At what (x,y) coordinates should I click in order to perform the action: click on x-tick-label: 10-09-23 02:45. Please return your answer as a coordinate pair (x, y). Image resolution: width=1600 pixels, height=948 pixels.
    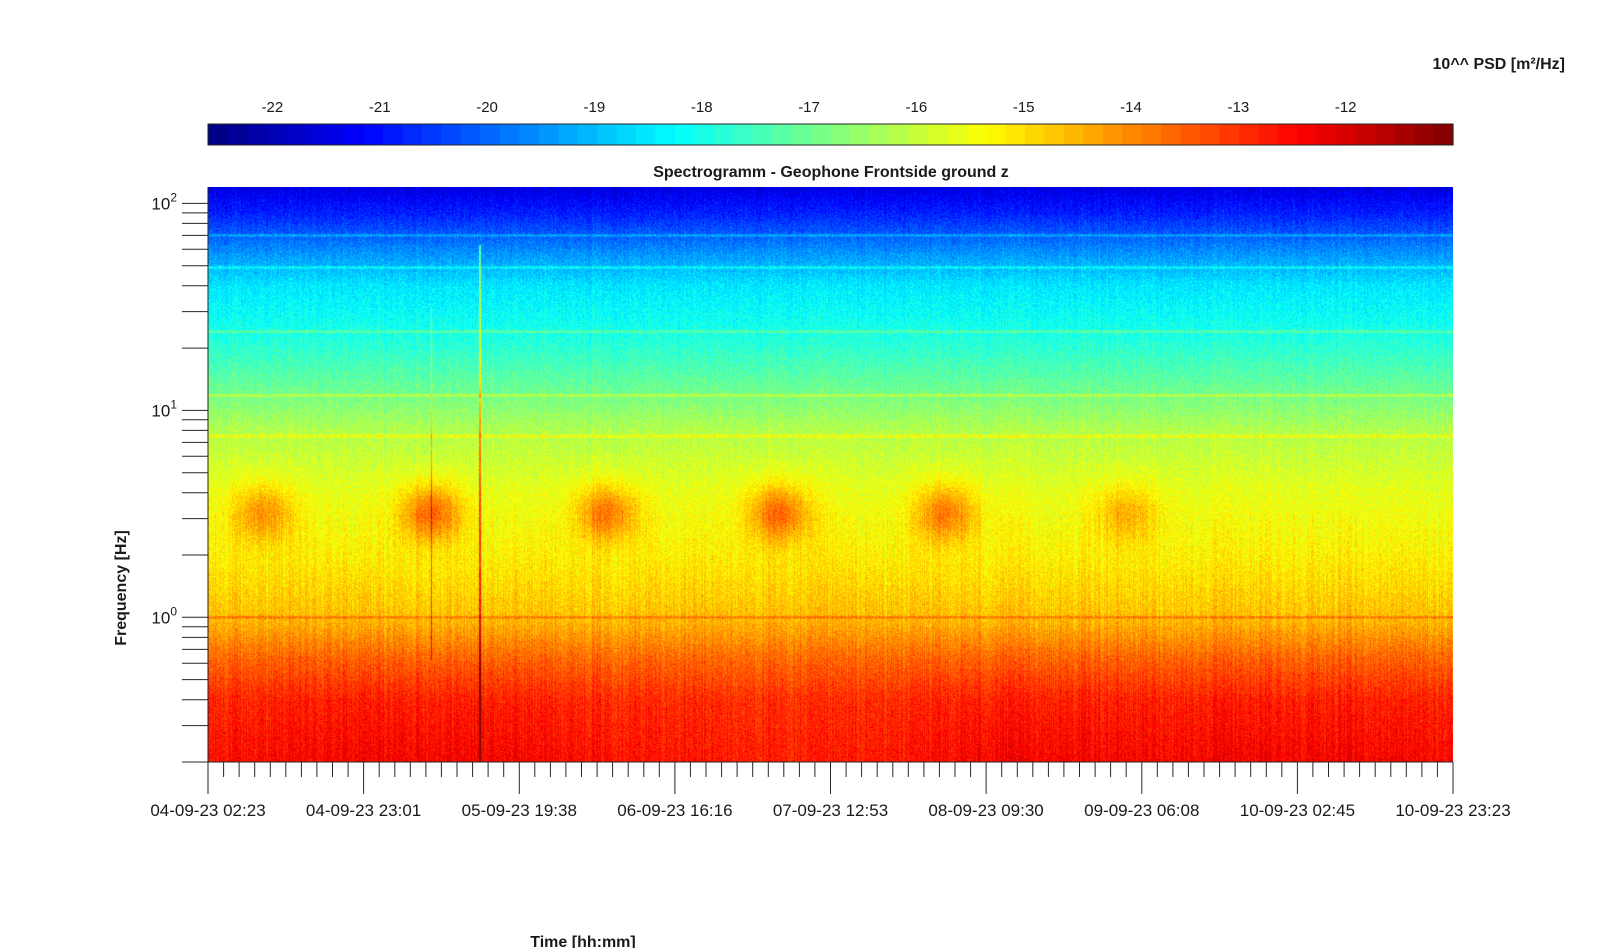
    Looking at the image, I should click on (1297, 810).